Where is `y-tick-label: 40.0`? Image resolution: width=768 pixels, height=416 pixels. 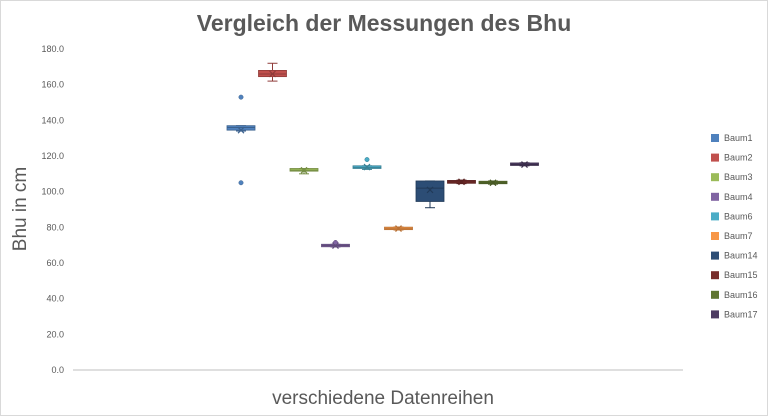
y-tick-label: 40.0 is located at coordinates (55, 299).